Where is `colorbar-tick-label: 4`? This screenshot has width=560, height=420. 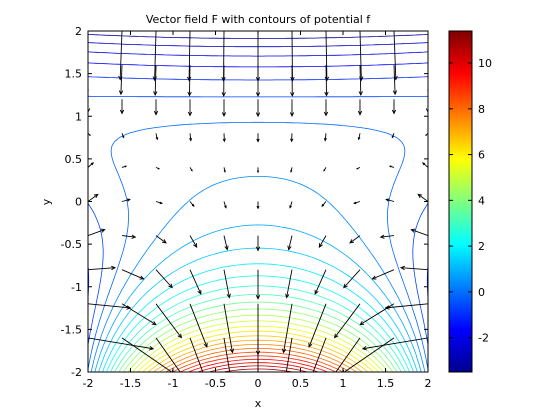
colorbar-tick-label: 4 is located at coordinates (481, 200).